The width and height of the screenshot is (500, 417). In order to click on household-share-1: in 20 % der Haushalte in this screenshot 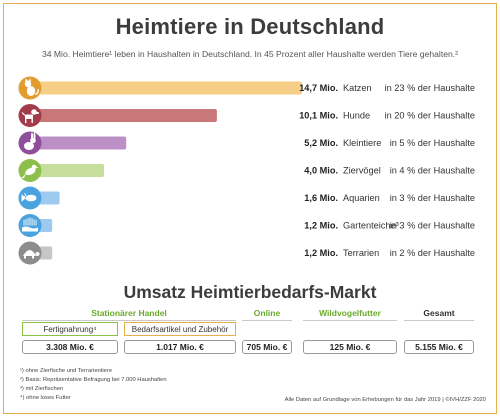, I will do `click(430, 116)`.